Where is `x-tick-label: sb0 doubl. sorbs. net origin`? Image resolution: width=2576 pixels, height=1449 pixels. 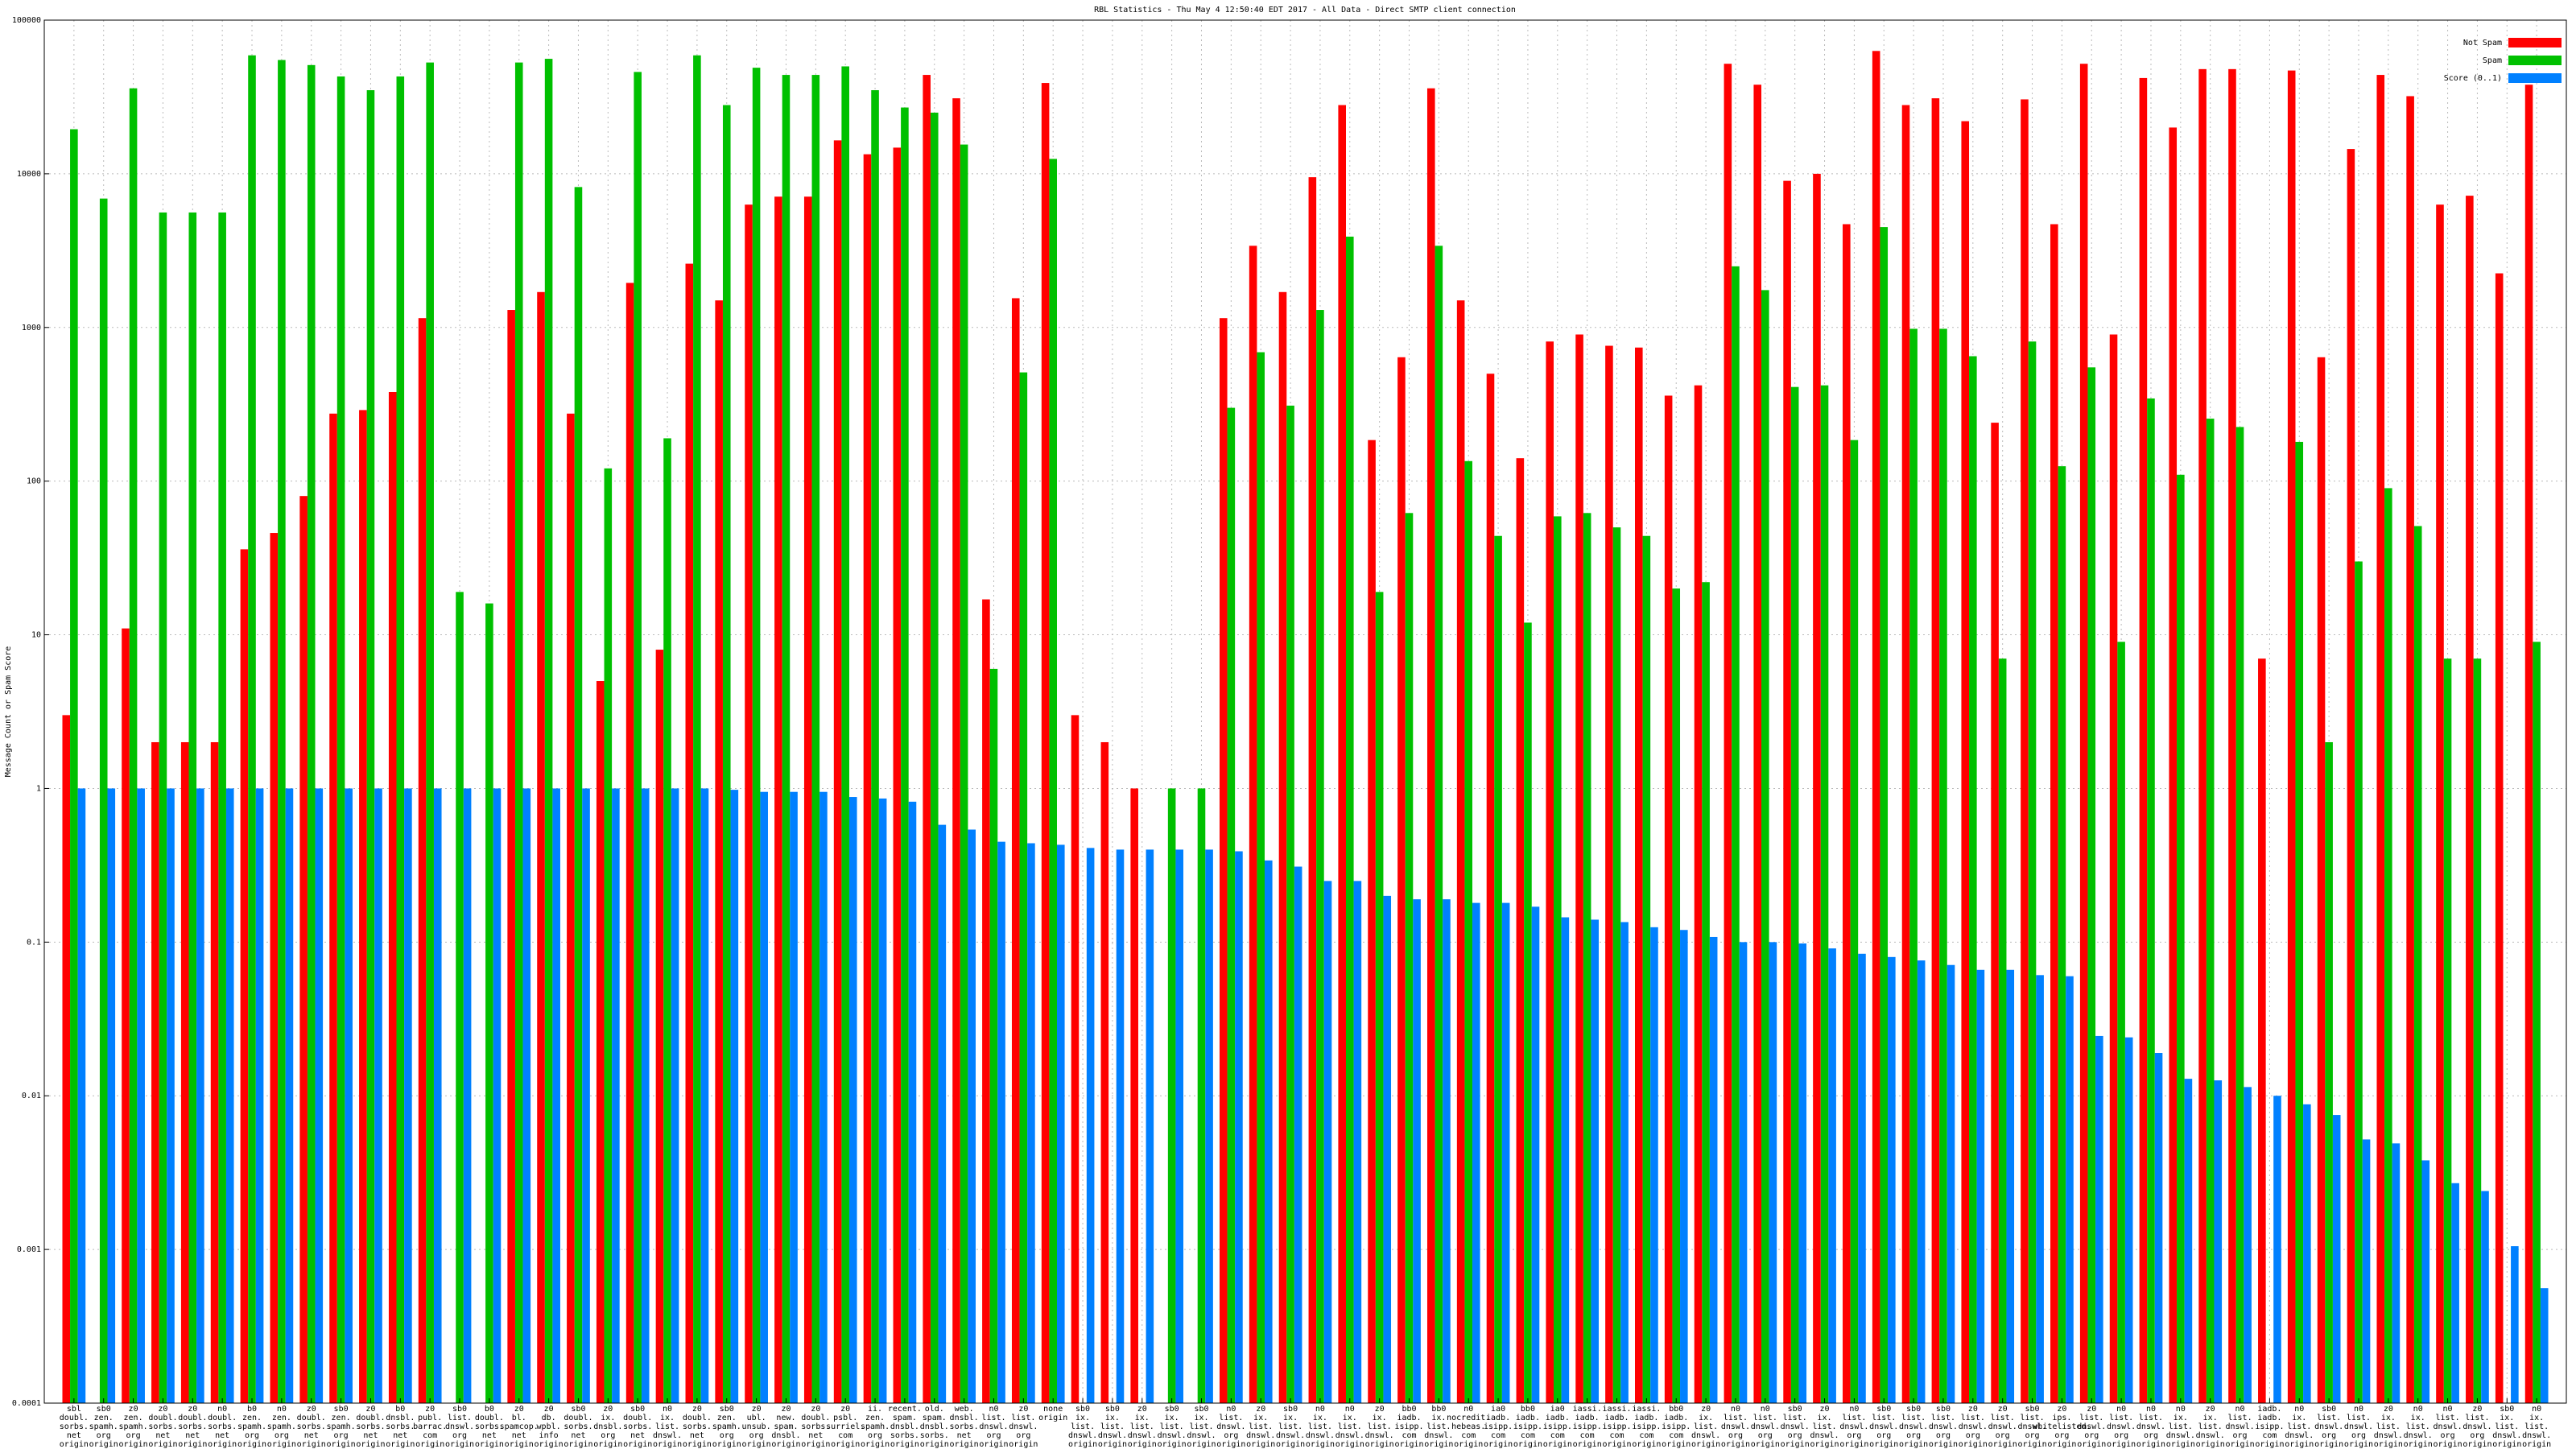
x-tick-label: sb0 doubl. sorbs. net origin is located at coordinates (637, 1427).